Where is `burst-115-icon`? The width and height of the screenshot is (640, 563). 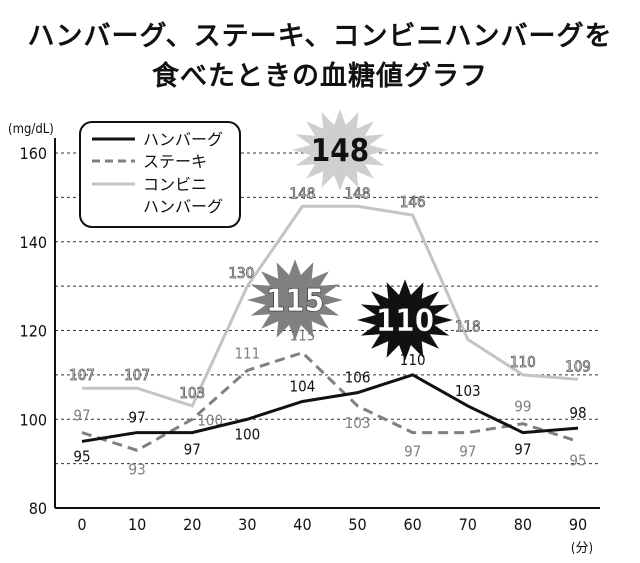
burst-115-icon is located at coordinates (295, 300).